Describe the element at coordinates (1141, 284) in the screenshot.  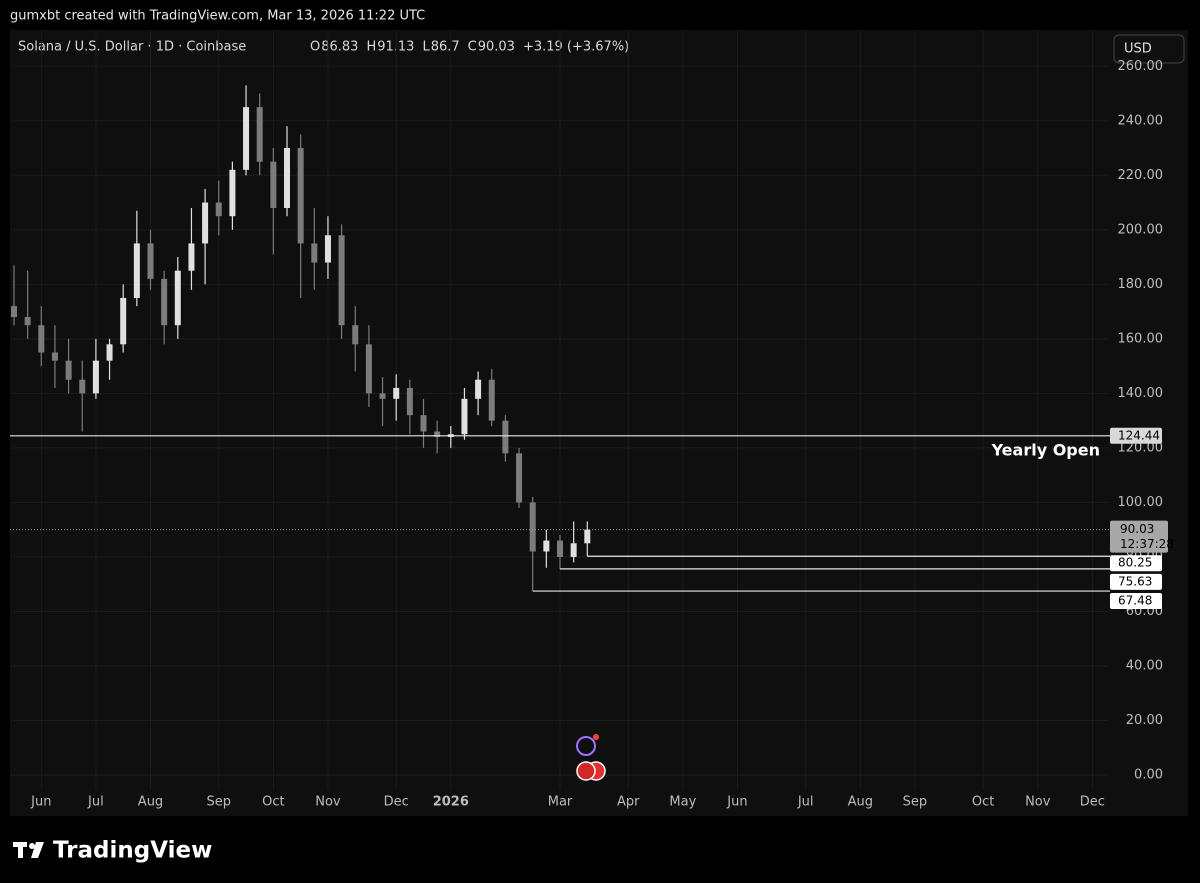
I see `y-tick-label: 180.00` at that location.